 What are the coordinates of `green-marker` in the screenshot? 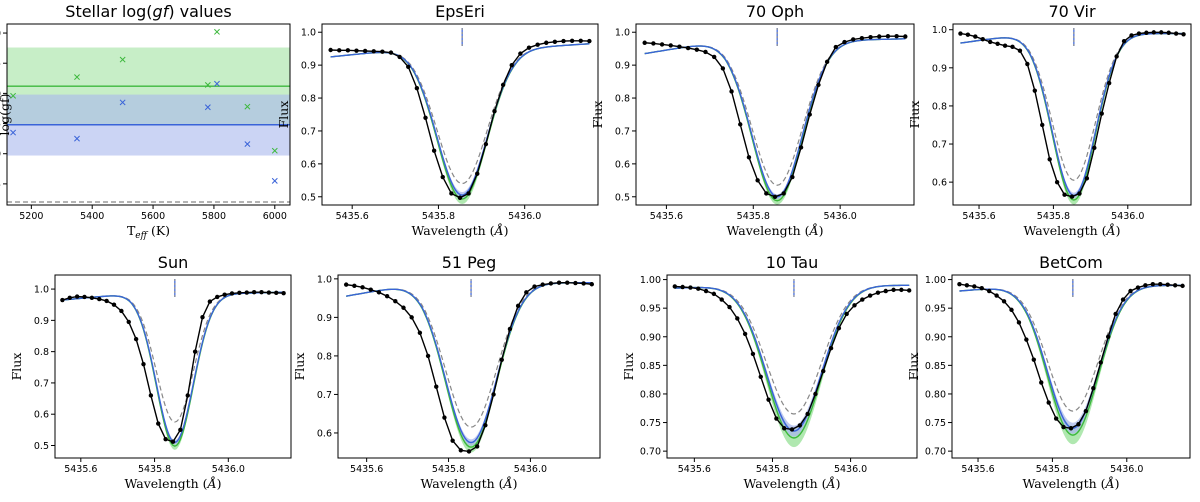 It's located at (274, 150).